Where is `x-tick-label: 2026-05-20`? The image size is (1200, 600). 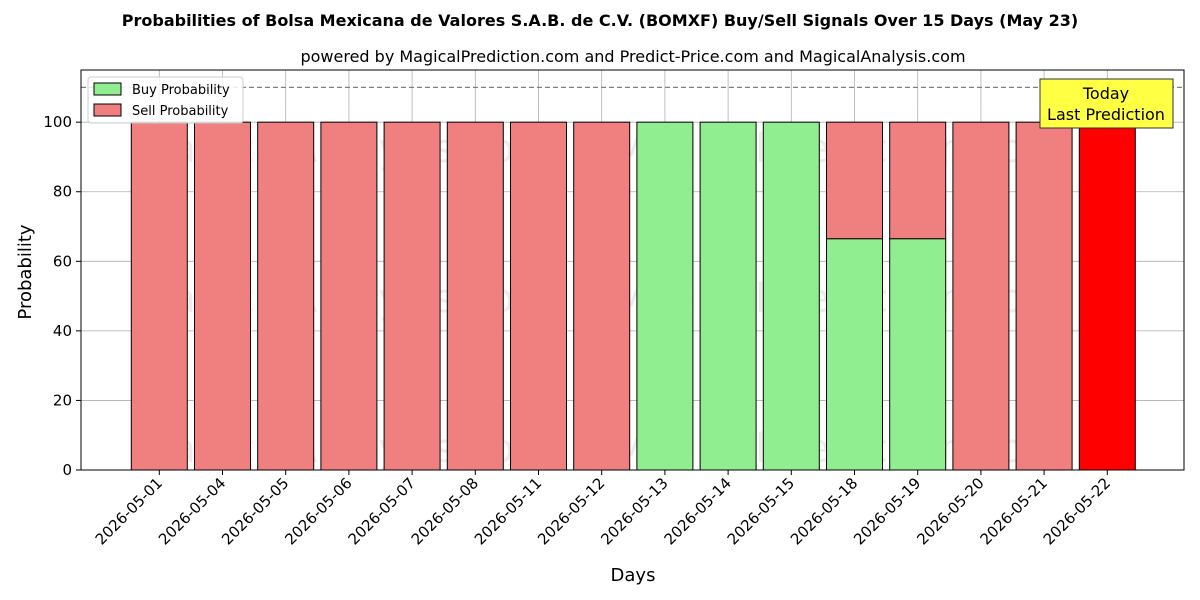
x-tick-label: 2026-05-20 is located at coordinates (950, 511).